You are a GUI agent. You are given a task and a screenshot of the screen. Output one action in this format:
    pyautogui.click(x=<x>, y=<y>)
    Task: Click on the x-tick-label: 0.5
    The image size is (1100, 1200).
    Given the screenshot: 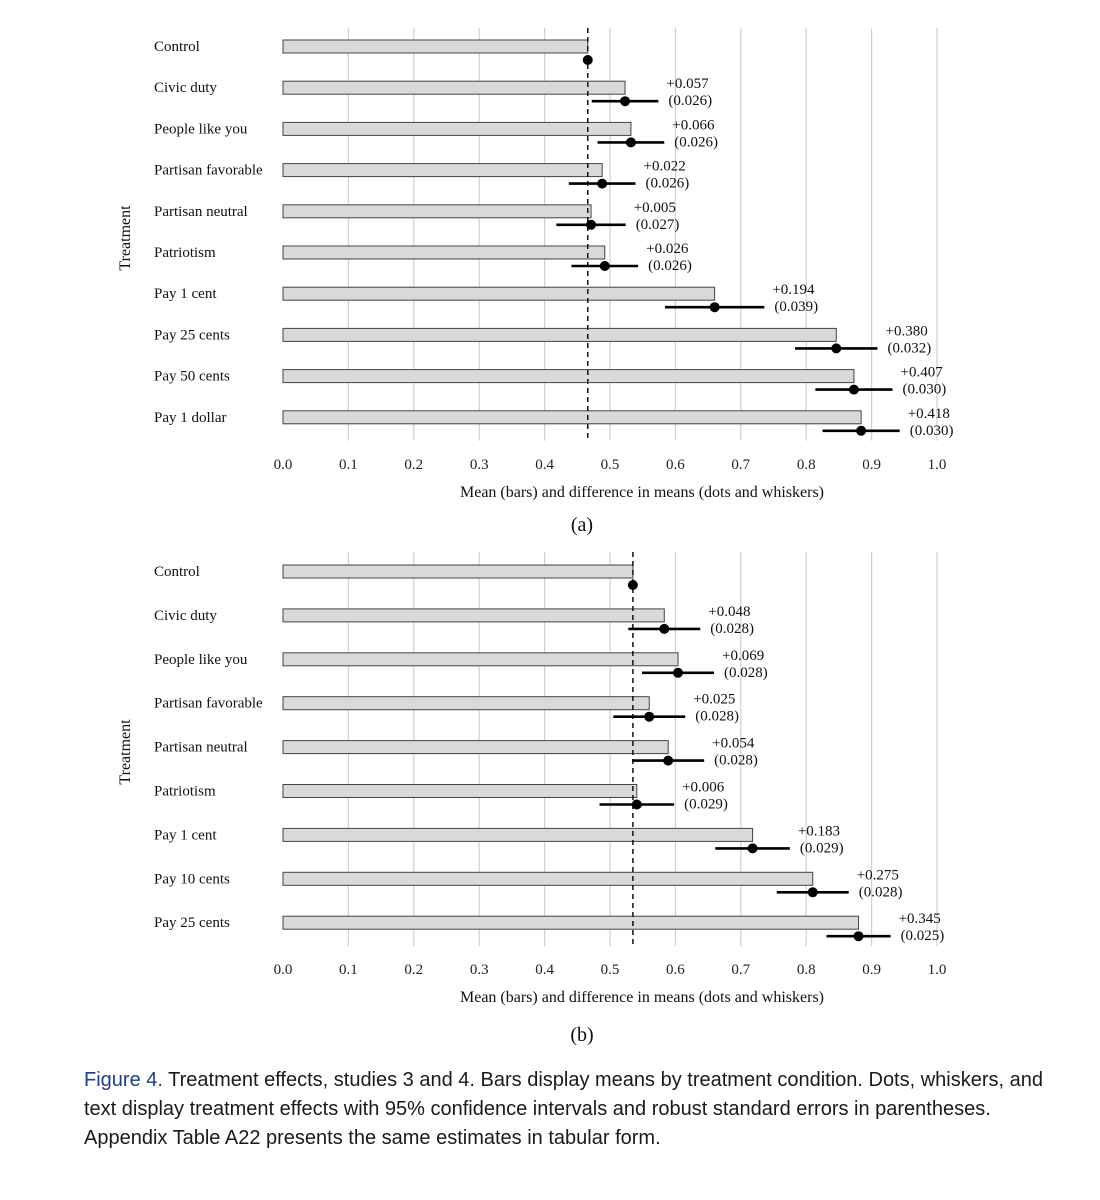 What is the action you would take?
    pyautogui.click(x=610, y=465)
    